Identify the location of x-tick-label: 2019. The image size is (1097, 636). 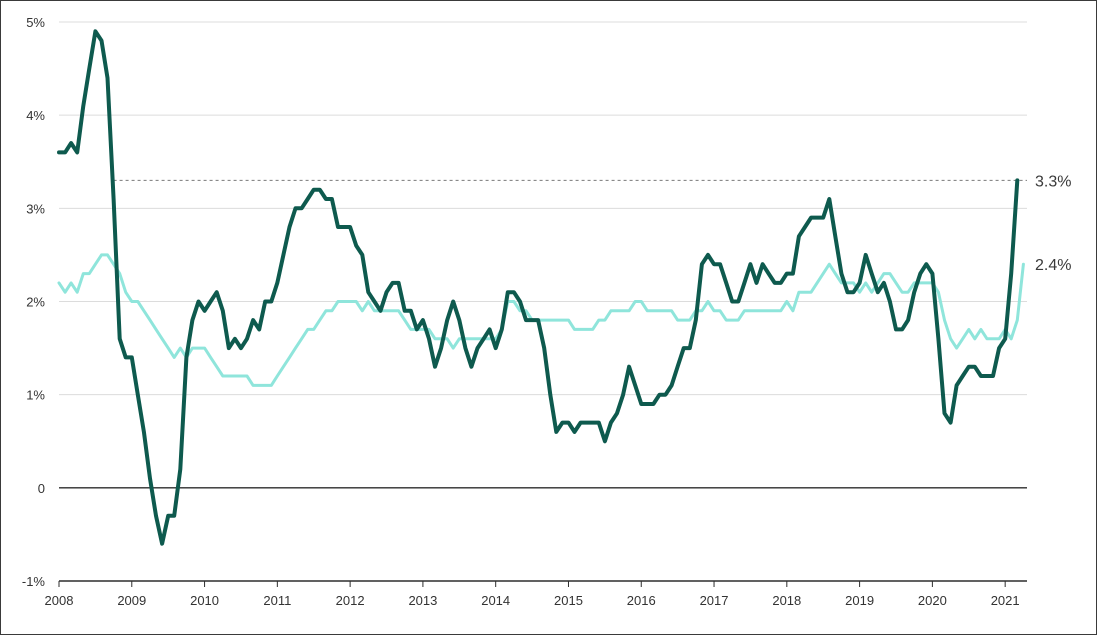
(859, 600).